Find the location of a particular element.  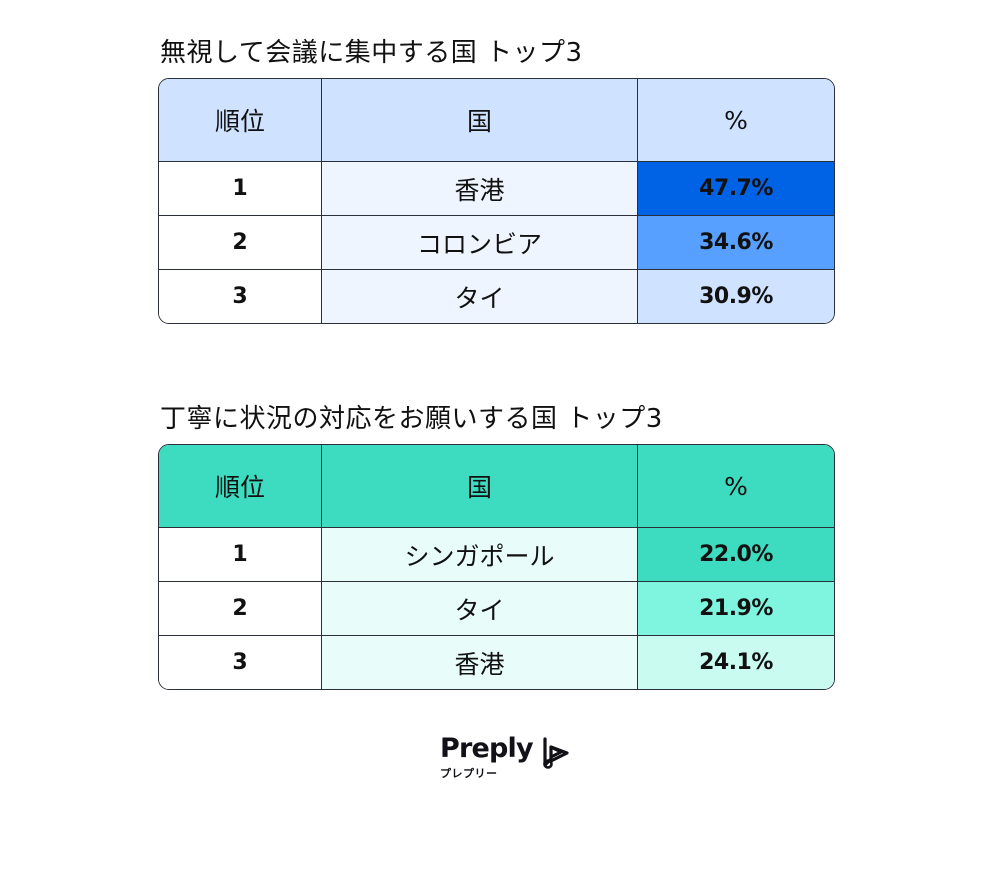

percent-cell: 30.9% is located at coordinates (736, 296).